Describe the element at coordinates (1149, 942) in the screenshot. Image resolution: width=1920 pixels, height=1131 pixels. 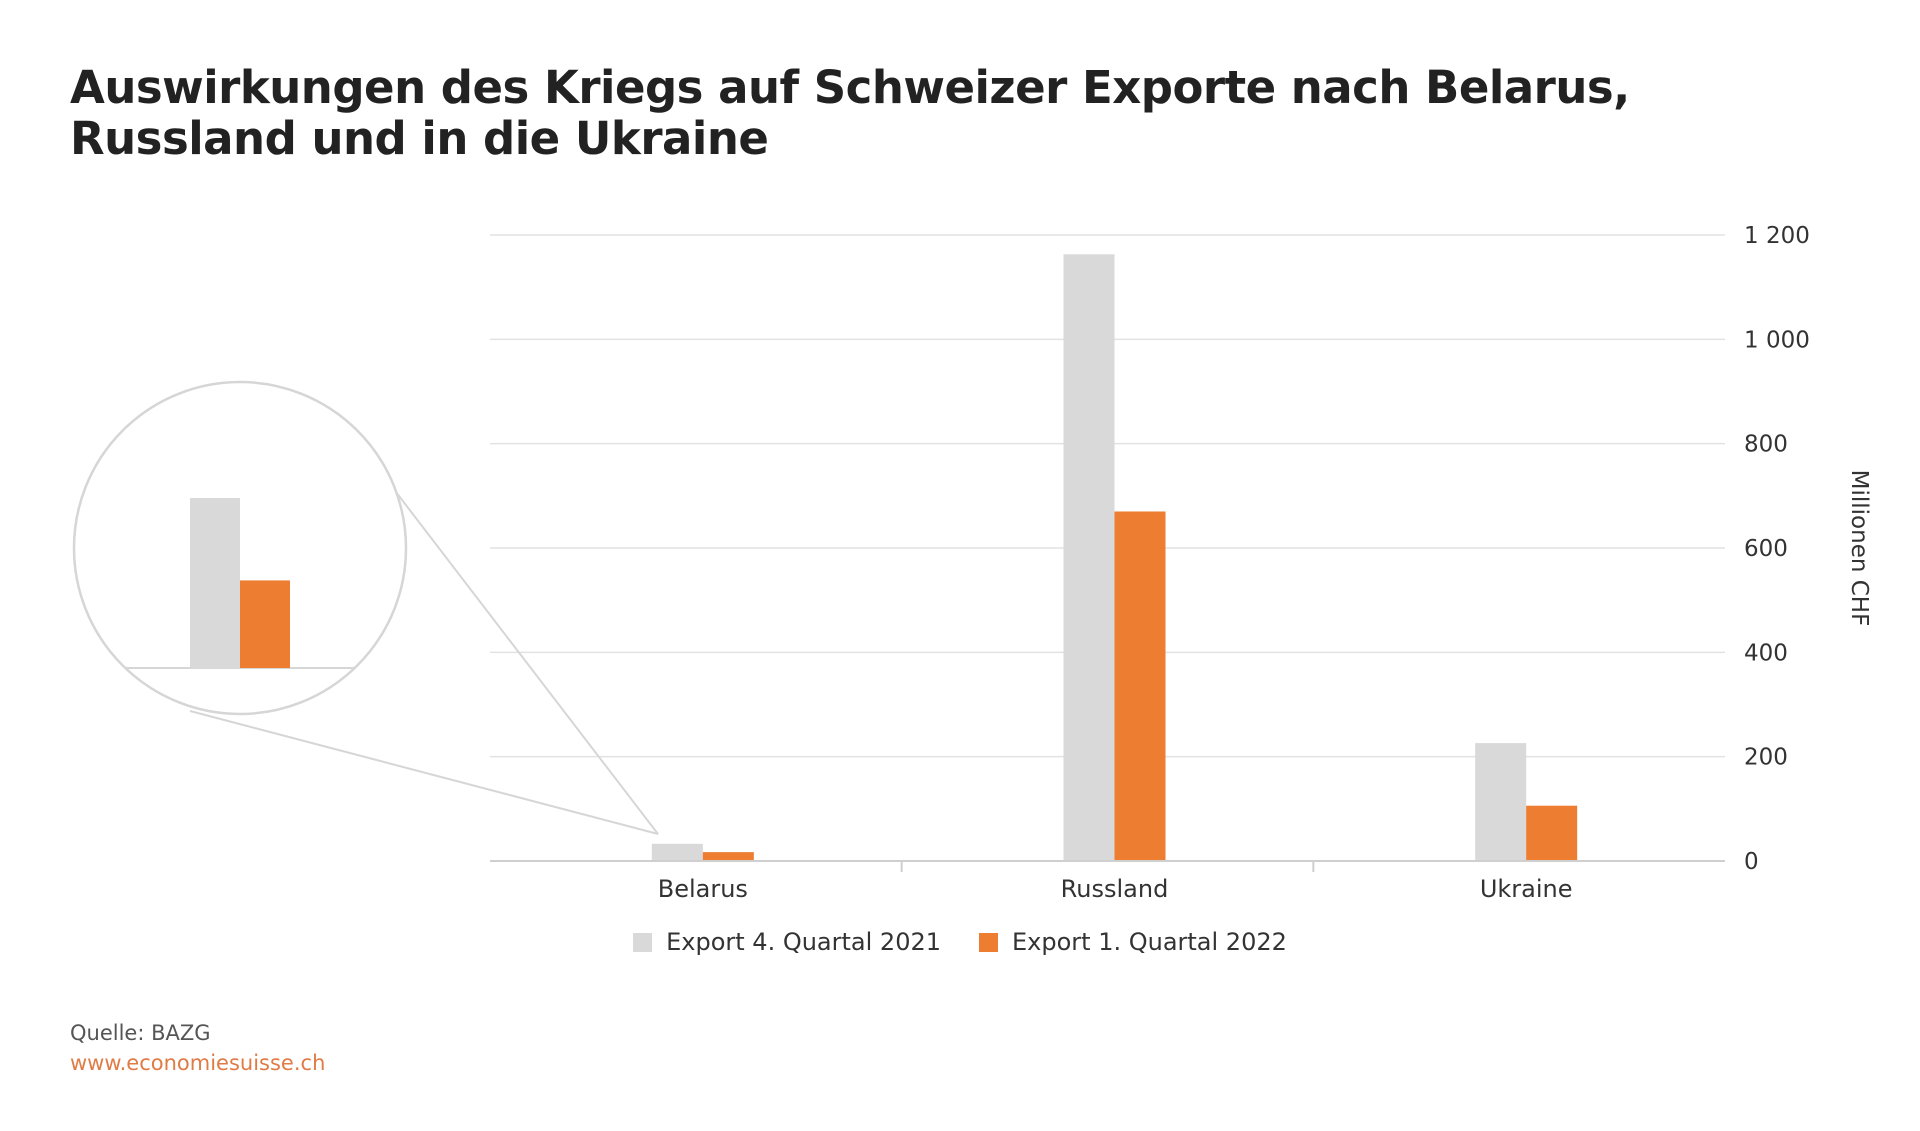
I see `legend-label: Export 1. Quartal 2022` at that location.